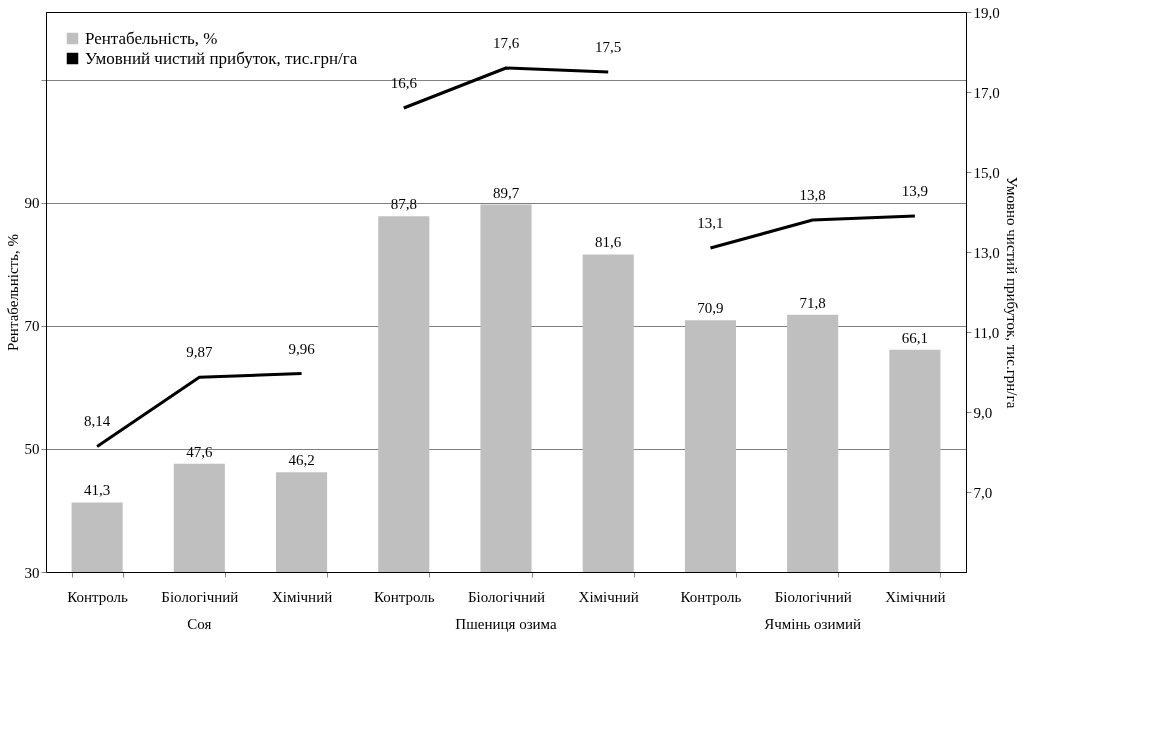 This screenshot has height=745, width=1164. I want to click on legend-label: Рентабельність, %, so click(151, 38).